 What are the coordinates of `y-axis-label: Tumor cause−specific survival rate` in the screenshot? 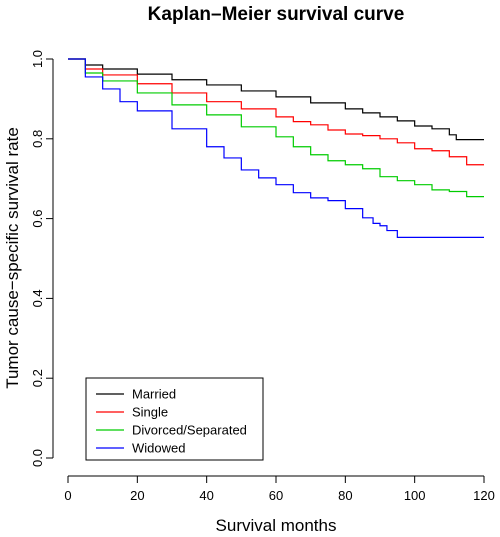 It's located at (12, 258).